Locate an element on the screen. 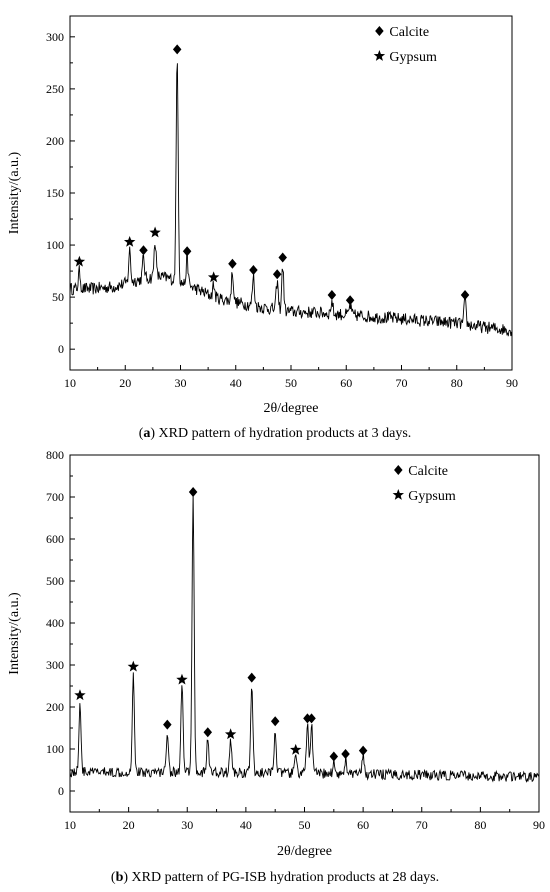  chart-b-legend: Calcite Gypsum is located at coordinates (424, 484).